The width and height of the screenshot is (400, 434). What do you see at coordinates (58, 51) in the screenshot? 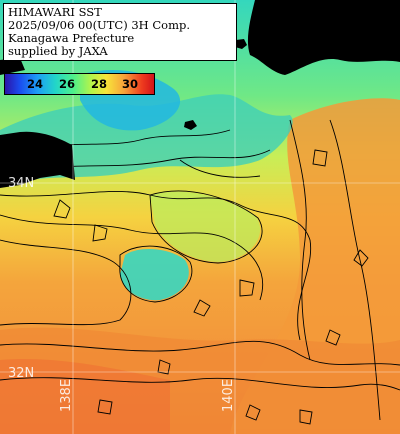
I see `credit-line: supplied by JAXA` at bounding box center [58, 51].